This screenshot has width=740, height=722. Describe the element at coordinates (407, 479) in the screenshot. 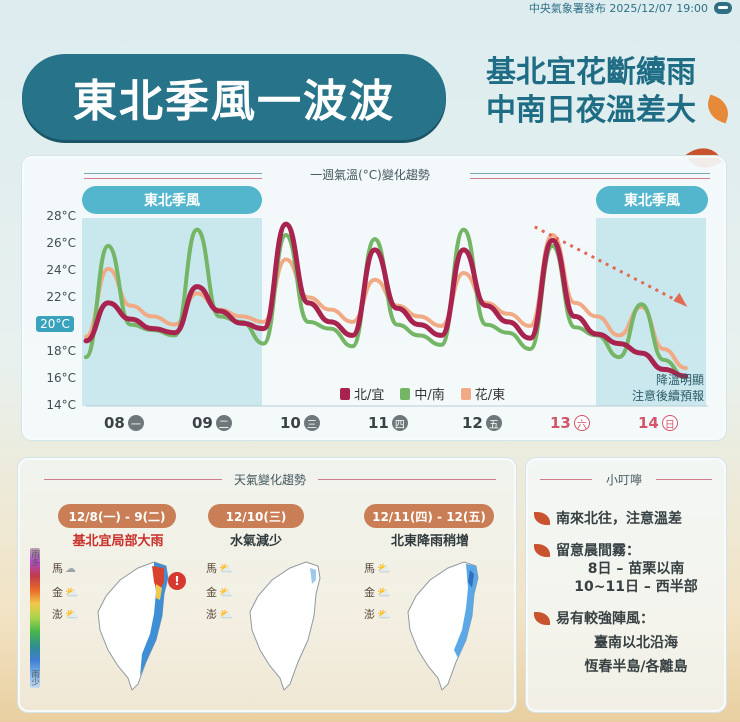

I see `weather-title-rule-right` at that location.